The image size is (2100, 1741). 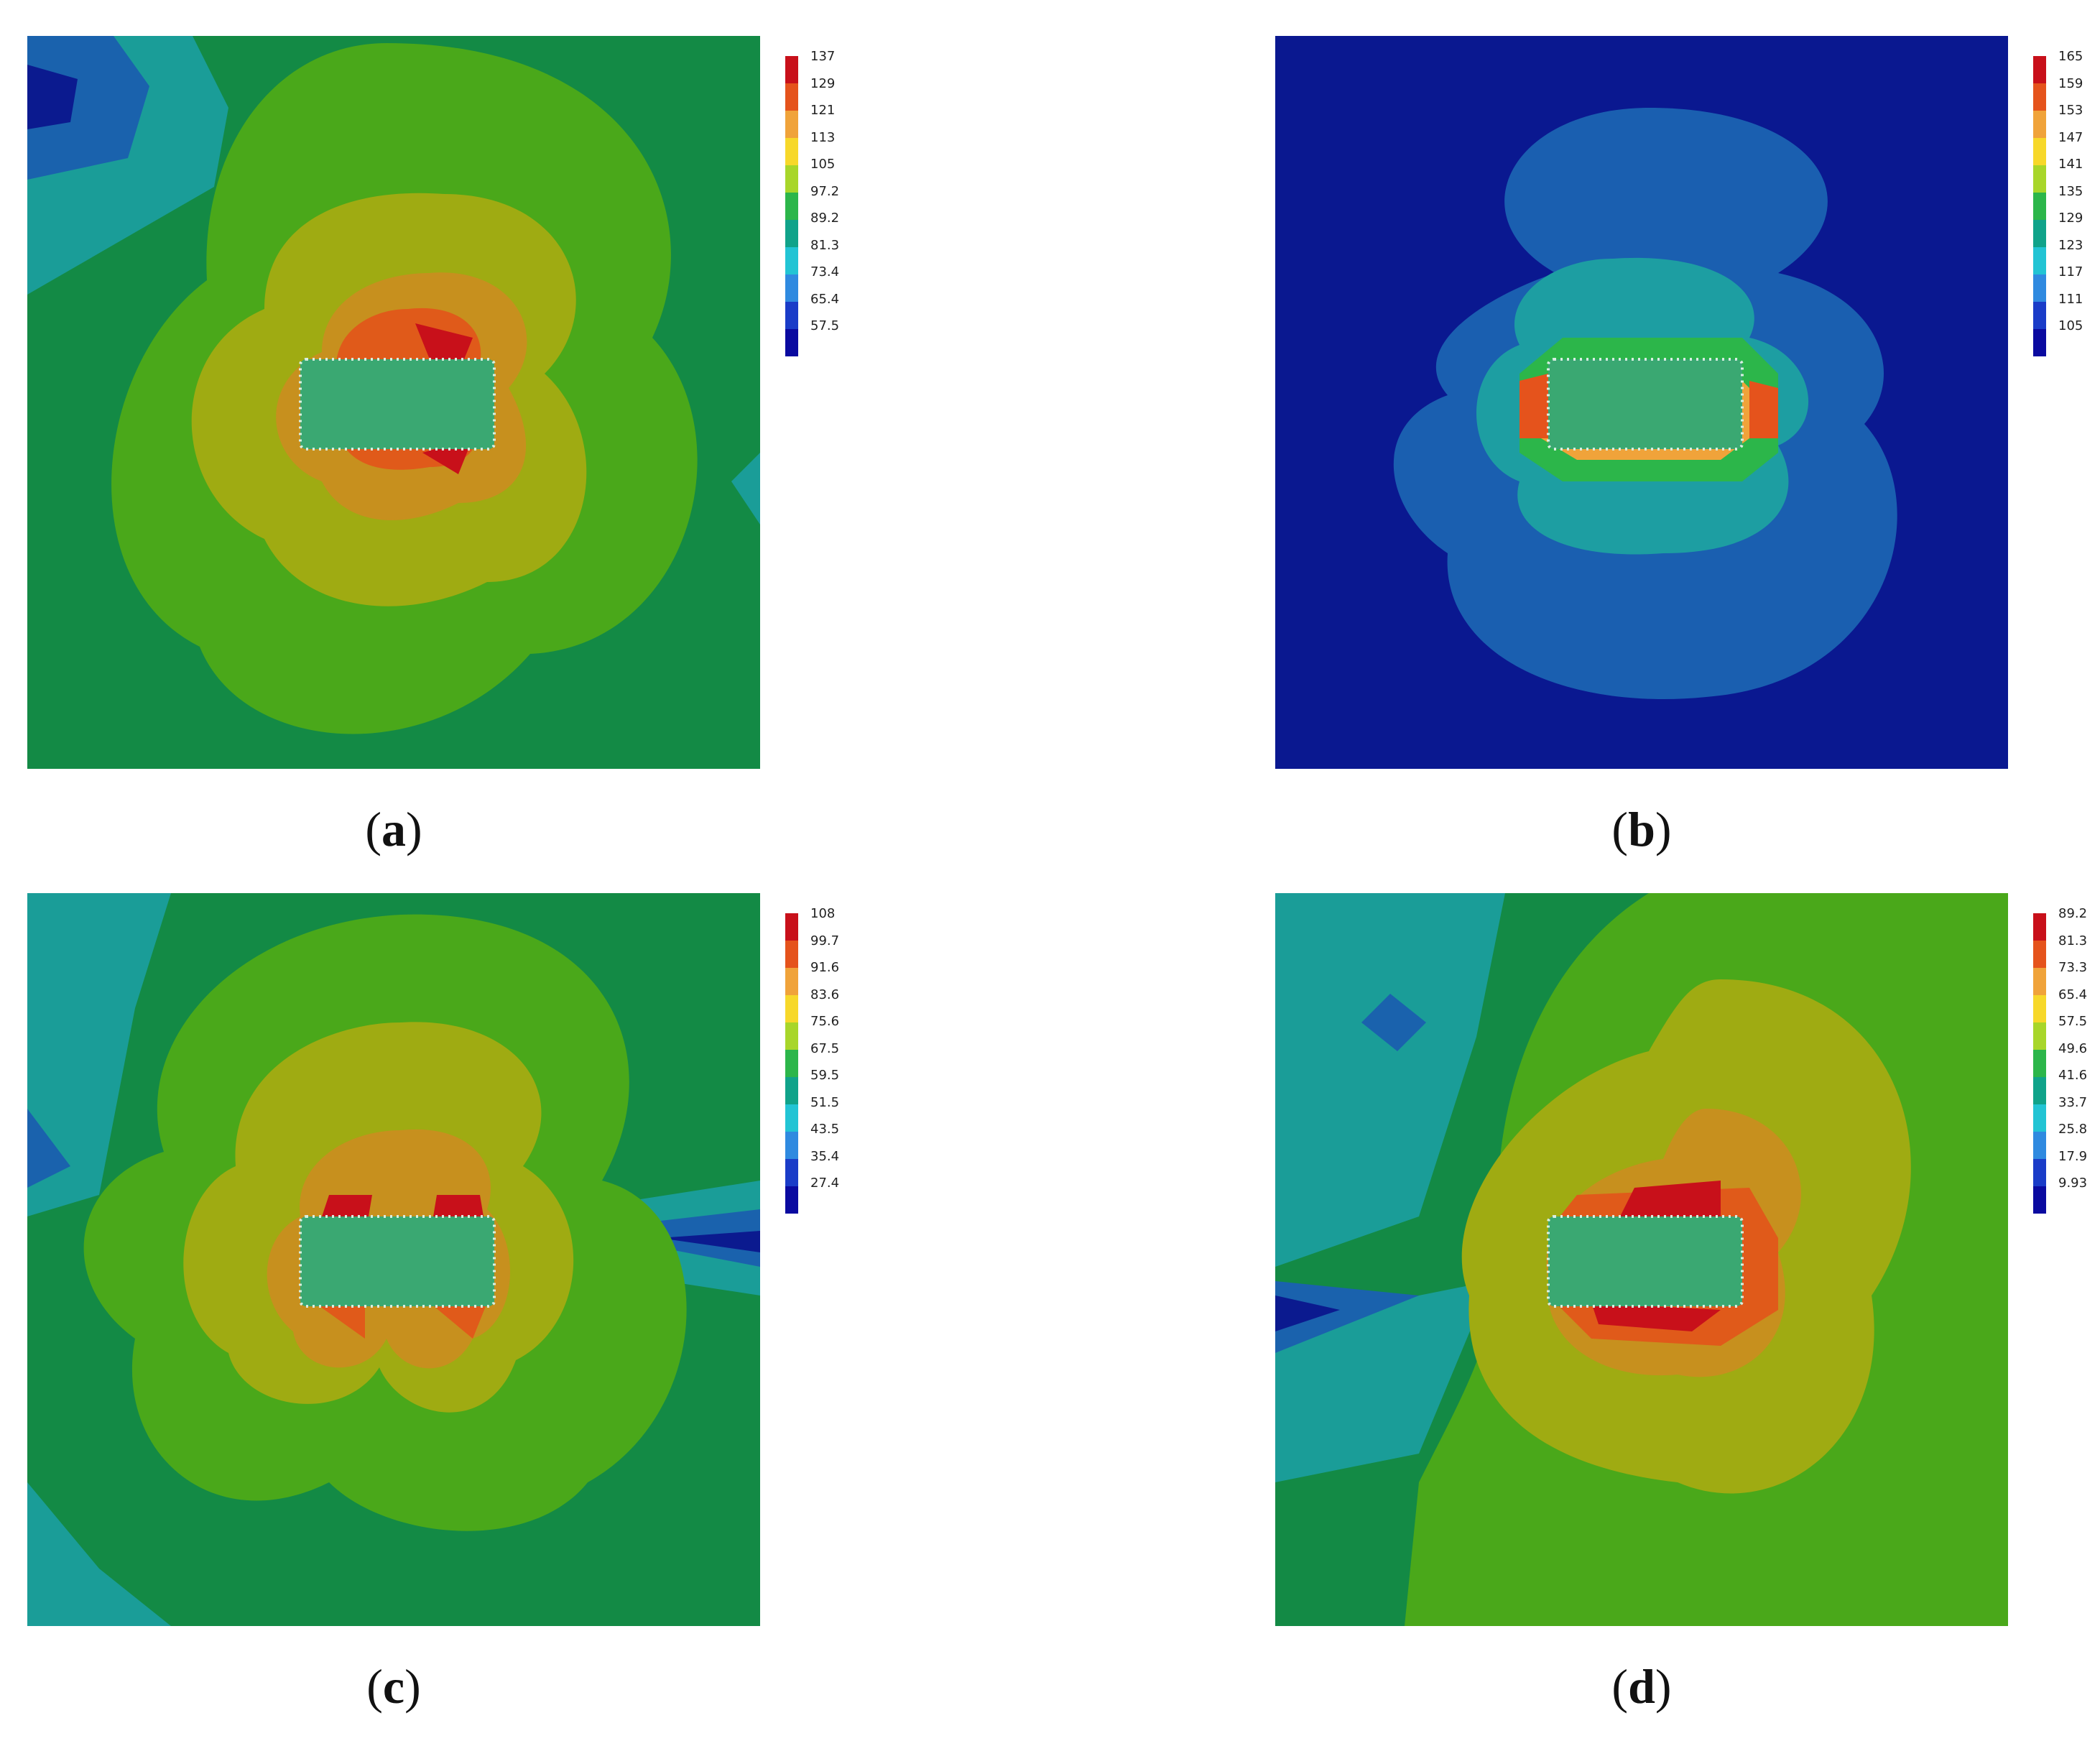 I want to click on contour-plot-d, so click(x=1642, y=1259).